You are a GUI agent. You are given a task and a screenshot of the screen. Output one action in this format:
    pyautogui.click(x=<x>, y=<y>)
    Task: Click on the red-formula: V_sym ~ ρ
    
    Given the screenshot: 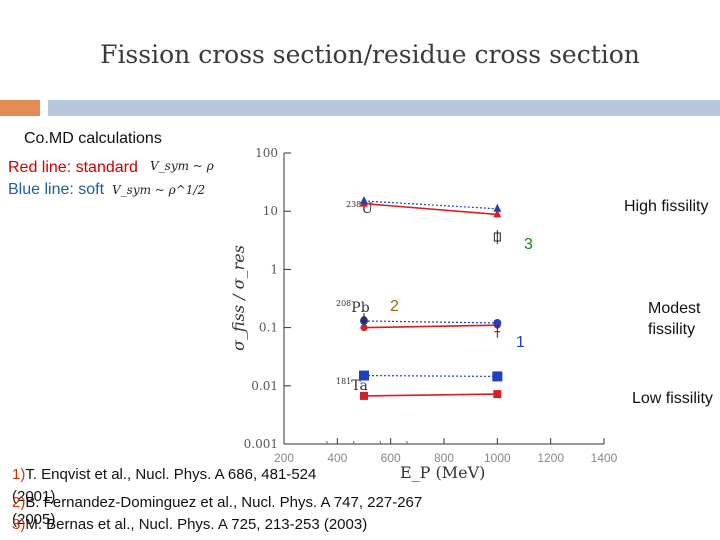 What is the action you would take?
    pyautogui.click(x=182, y=166)
    